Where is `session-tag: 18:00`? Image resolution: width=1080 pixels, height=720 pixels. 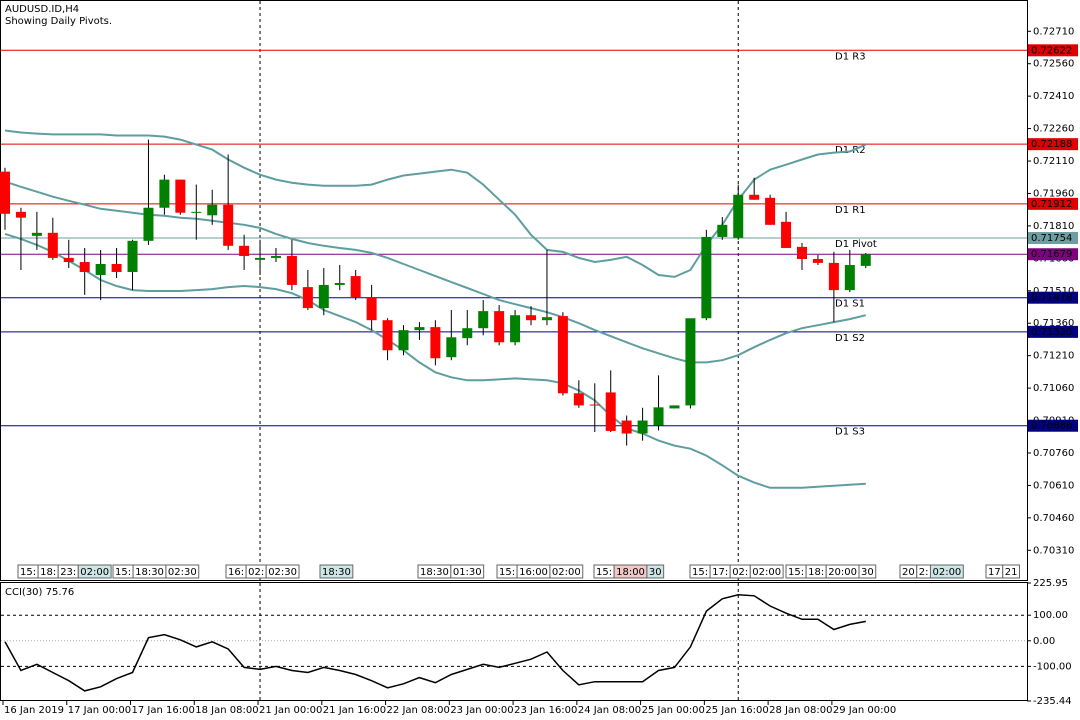 session-tag: 18:00 is located at coordinates (630, 572).